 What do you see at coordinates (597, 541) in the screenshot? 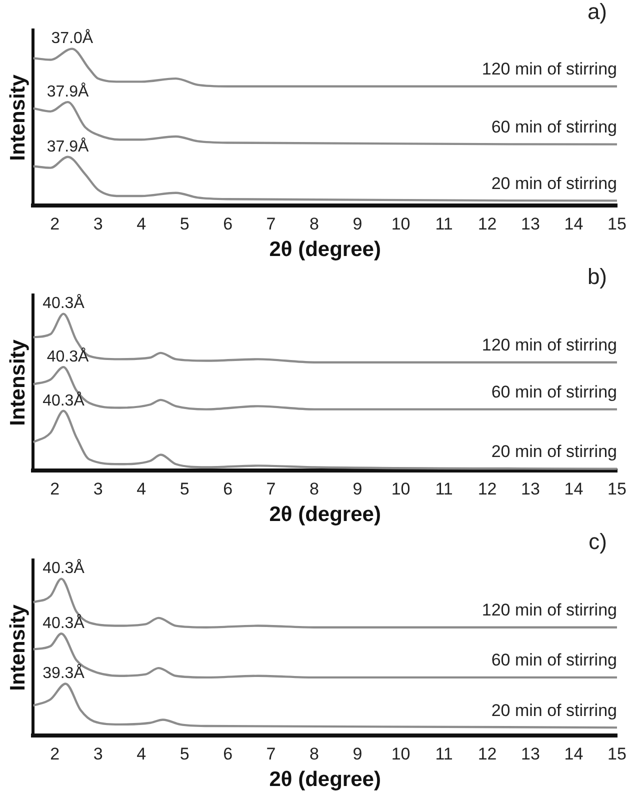
I see `text: c)` at bounding box center [597, 541].